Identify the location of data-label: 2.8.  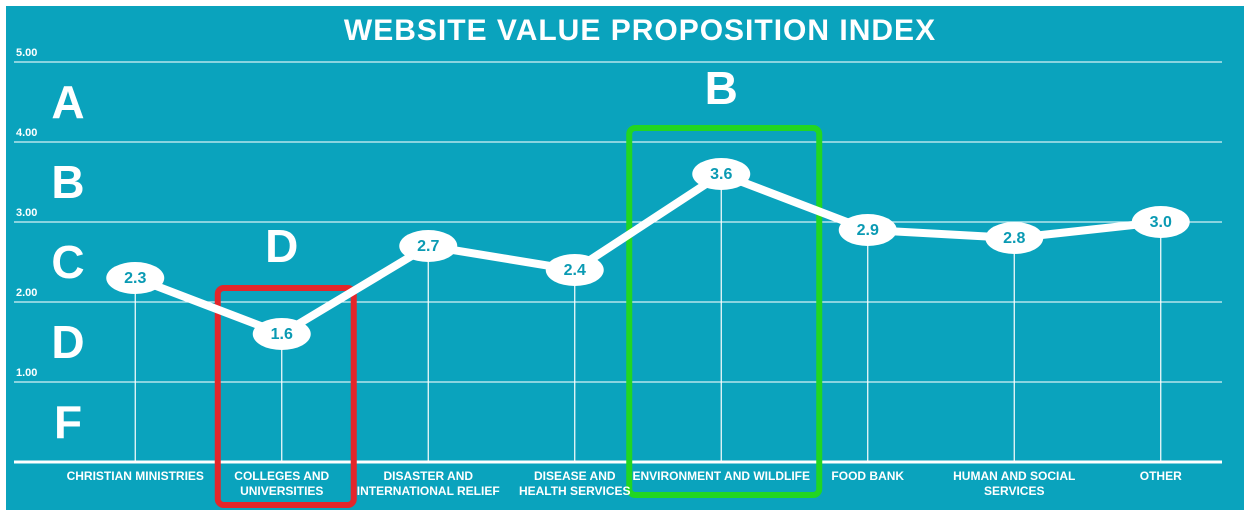
(1014, 238).